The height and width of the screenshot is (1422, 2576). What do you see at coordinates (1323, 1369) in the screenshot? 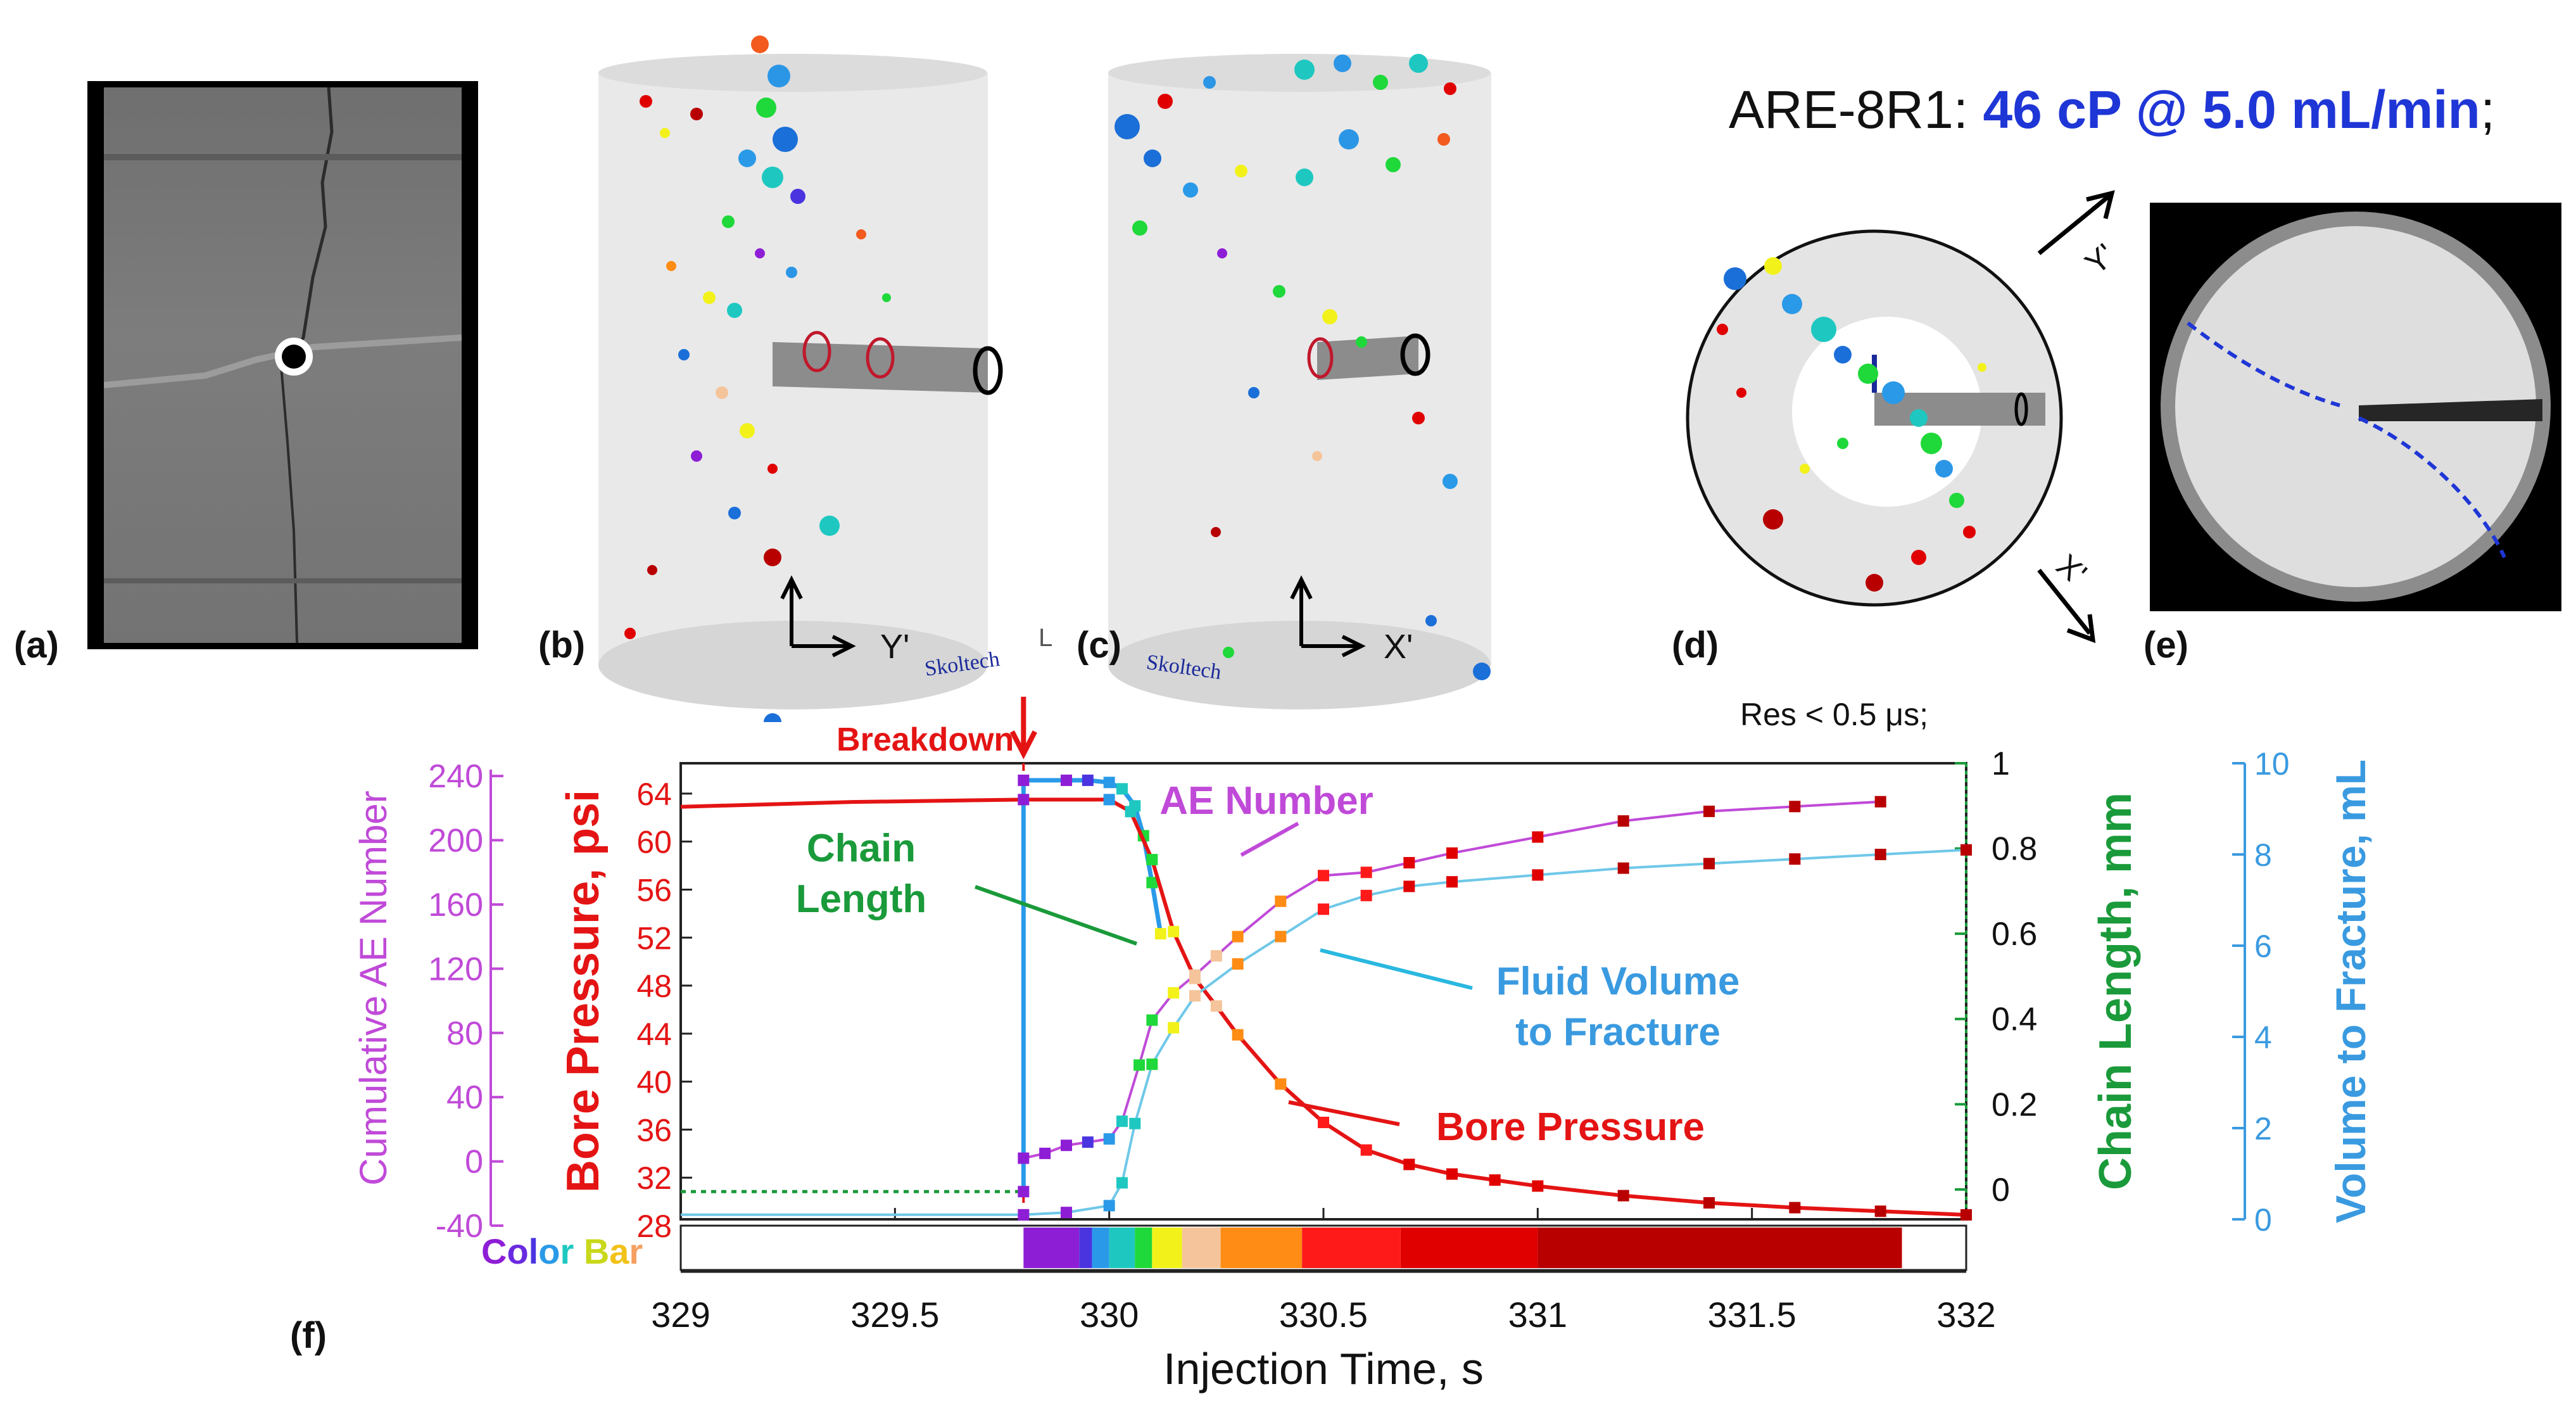
I see `x-axis-label: Injection Time, s` at bounding box center [1323, 1369].